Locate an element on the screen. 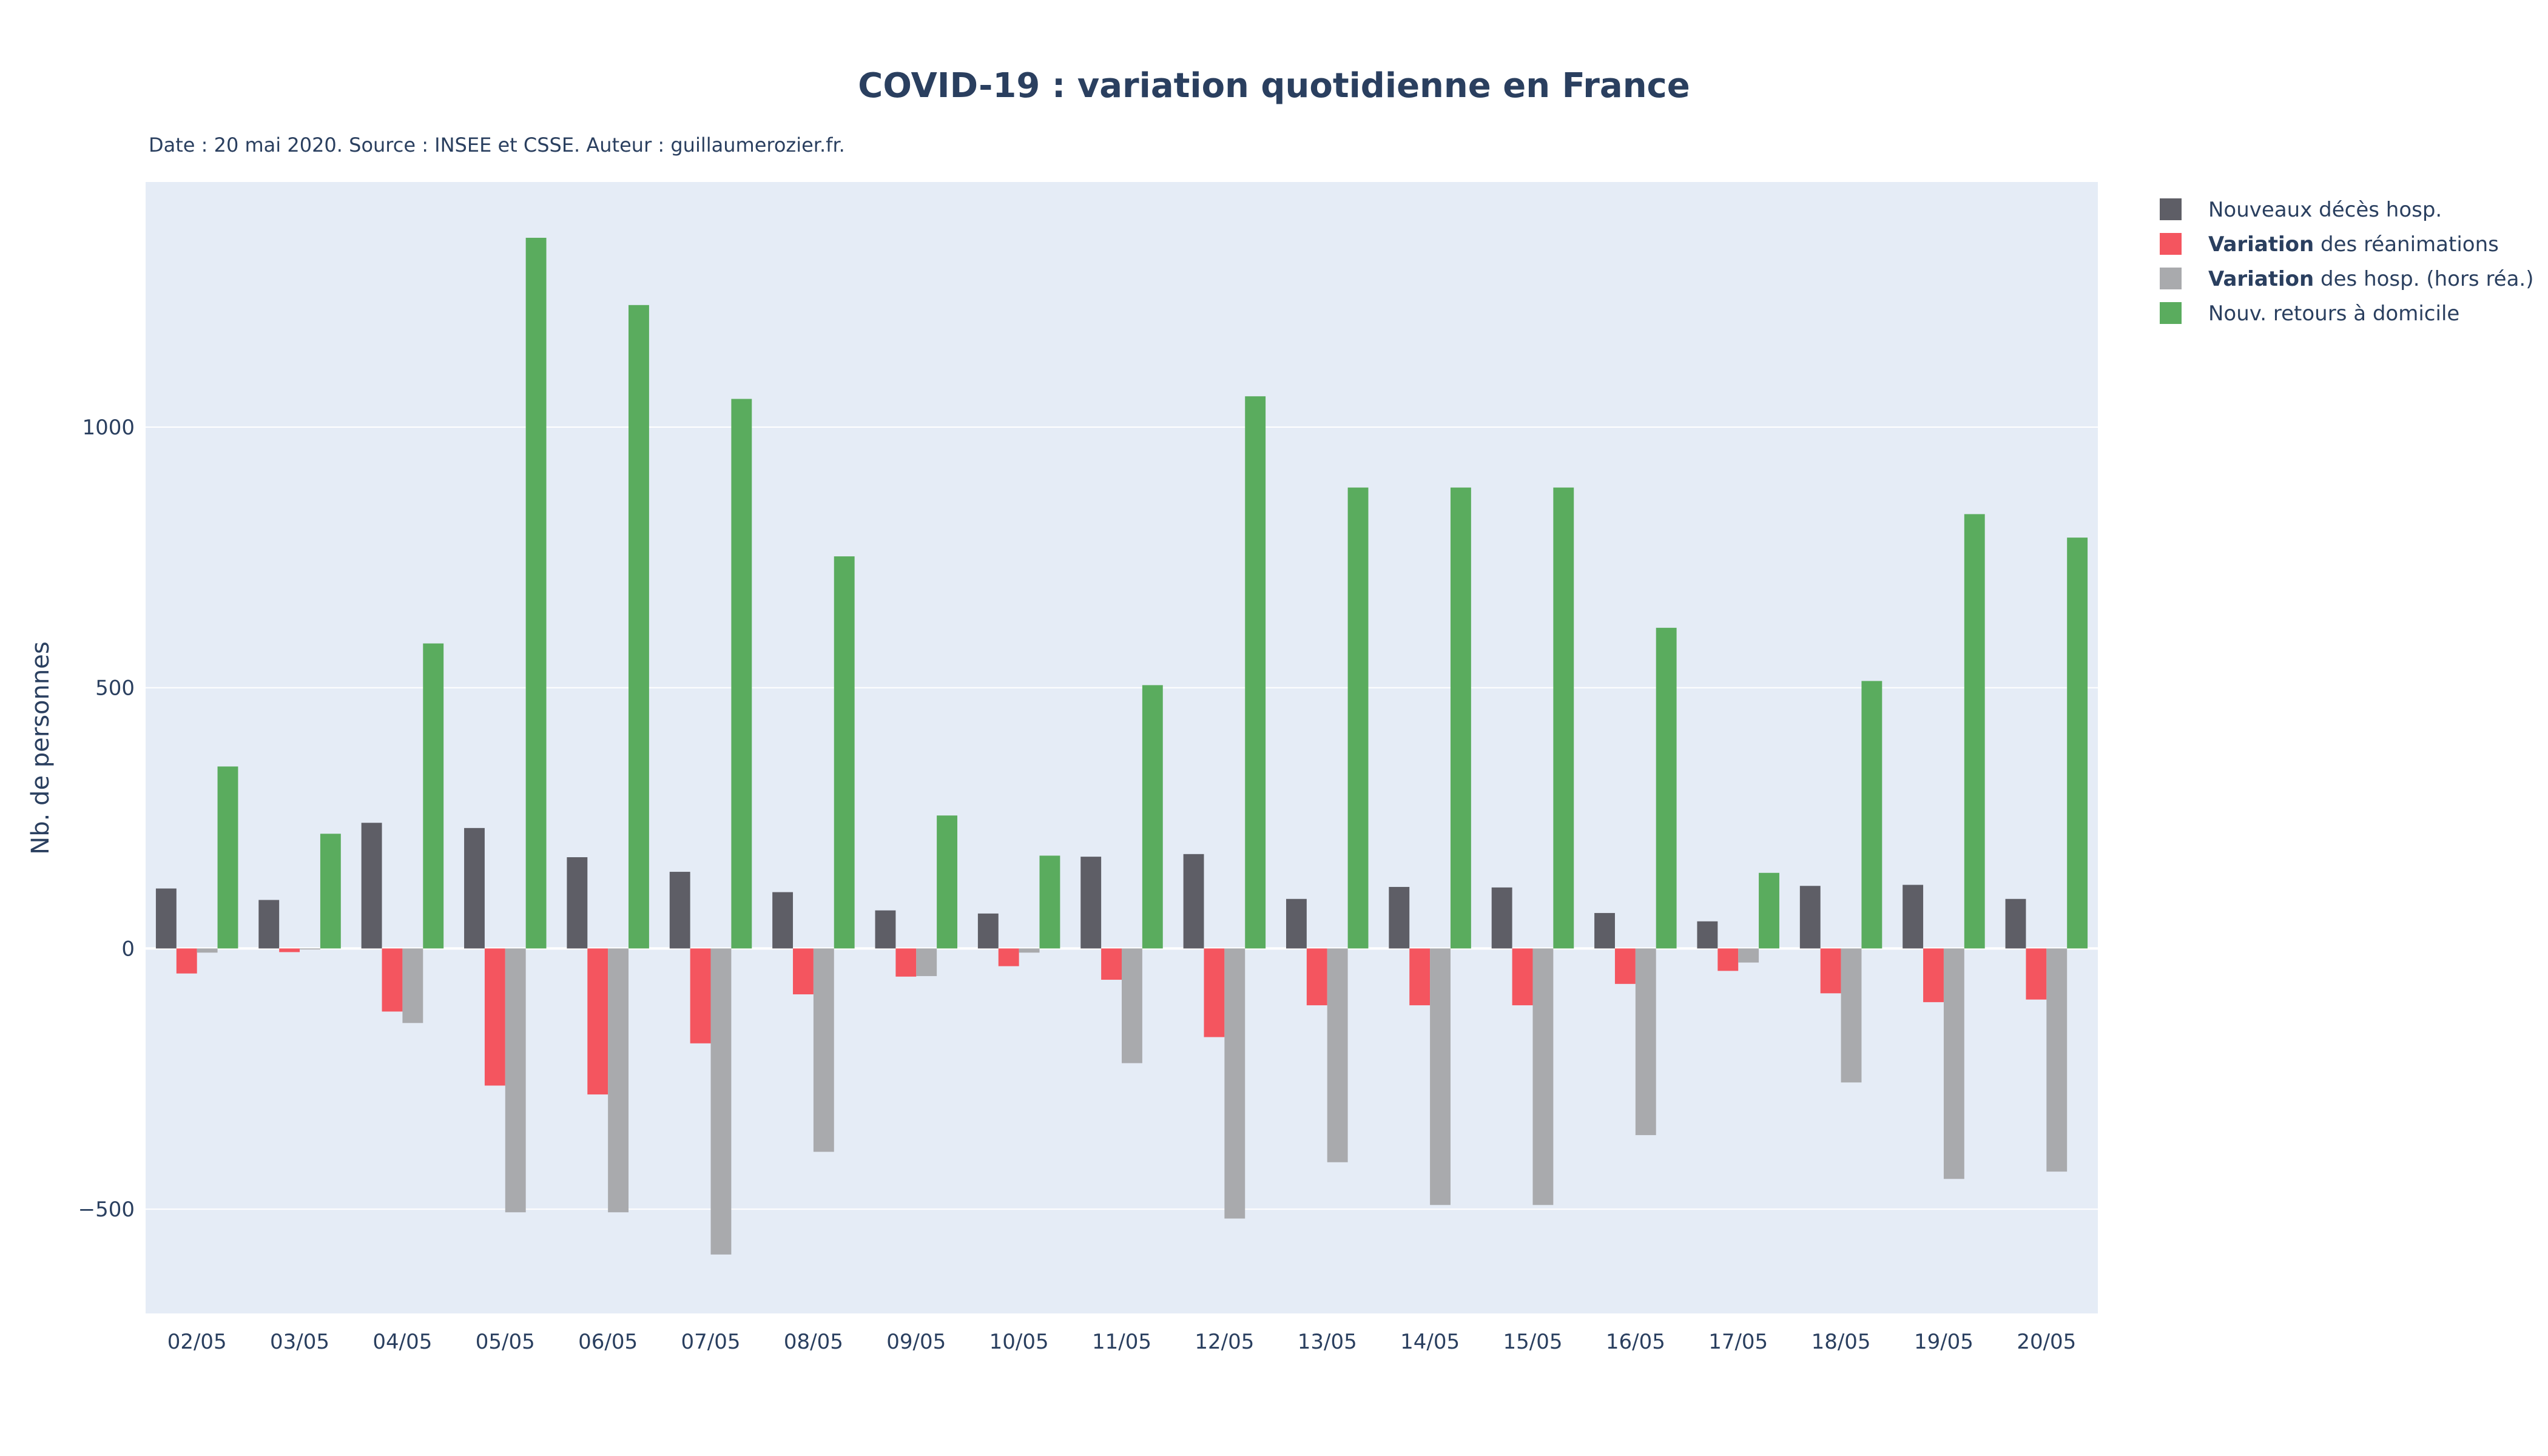 This screenshot has height=1456, width=2548. x-tick-label: 04/05 is located at coordinates (402, 1342).